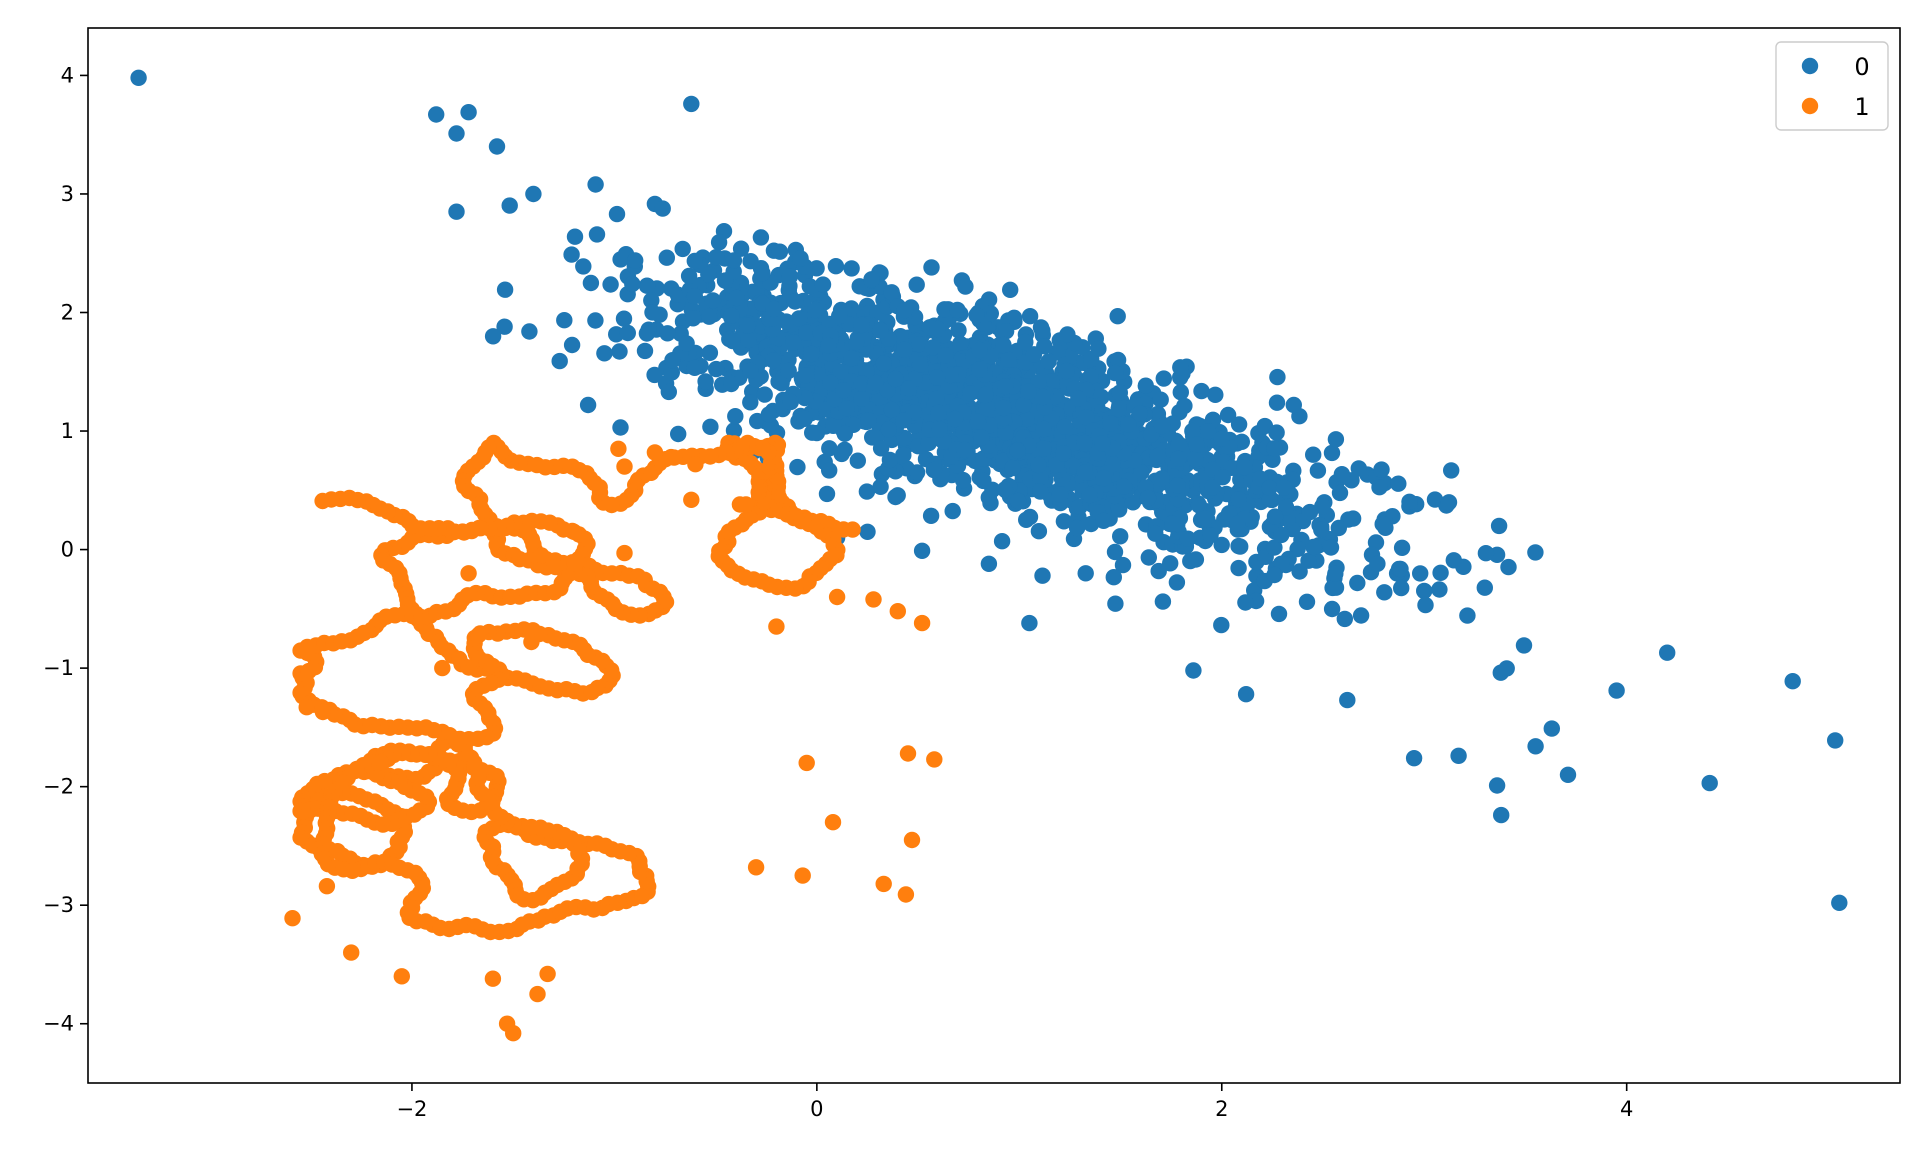 Image resolution: width=1920 pixels, height=1152 pixels. I want to click on legend: 01, so click(1832, 86).